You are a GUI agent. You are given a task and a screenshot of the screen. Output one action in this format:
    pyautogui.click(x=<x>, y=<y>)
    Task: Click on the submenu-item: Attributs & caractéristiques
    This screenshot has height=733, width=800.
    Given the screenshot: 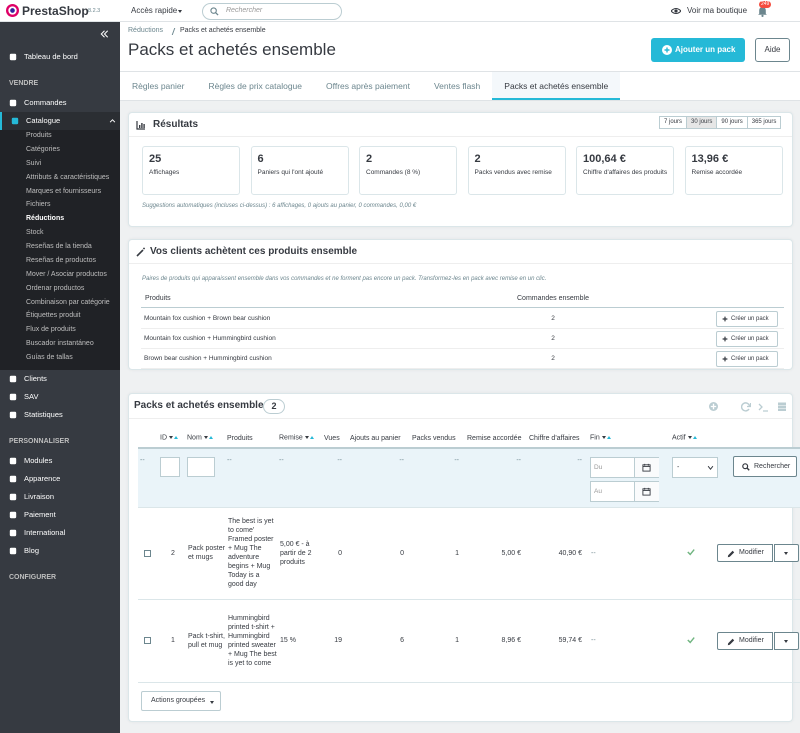 What is the action you would take?
    pyautogui.click(x=68, y=177)
    